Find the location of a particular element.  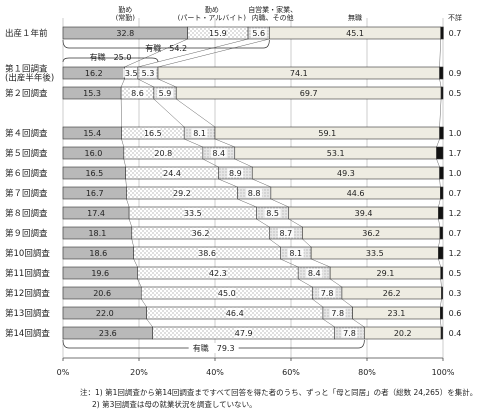

value-label: 16.2 is located at coordinates (94, 73).